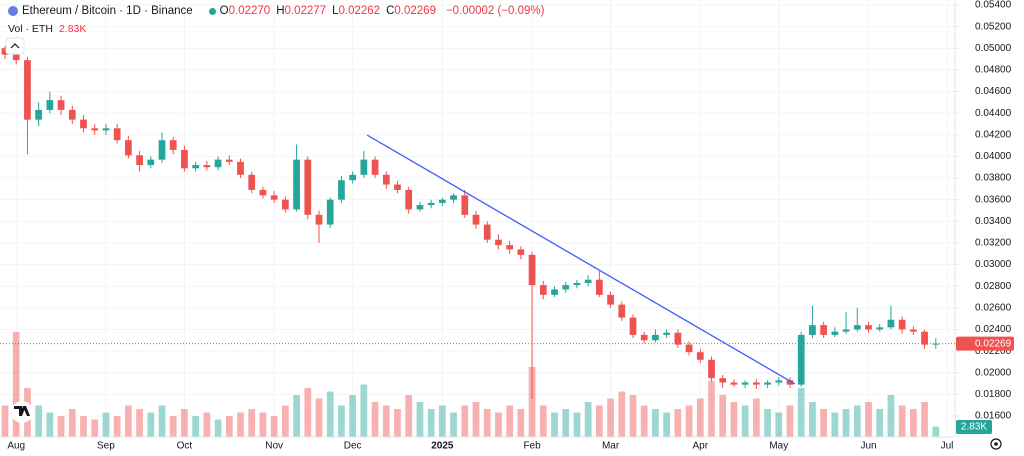 This screenshot has height=456, width=1024. Describe the element at coordinates (13, 11) in the screenshot. I see `symbol-icon` at that location.